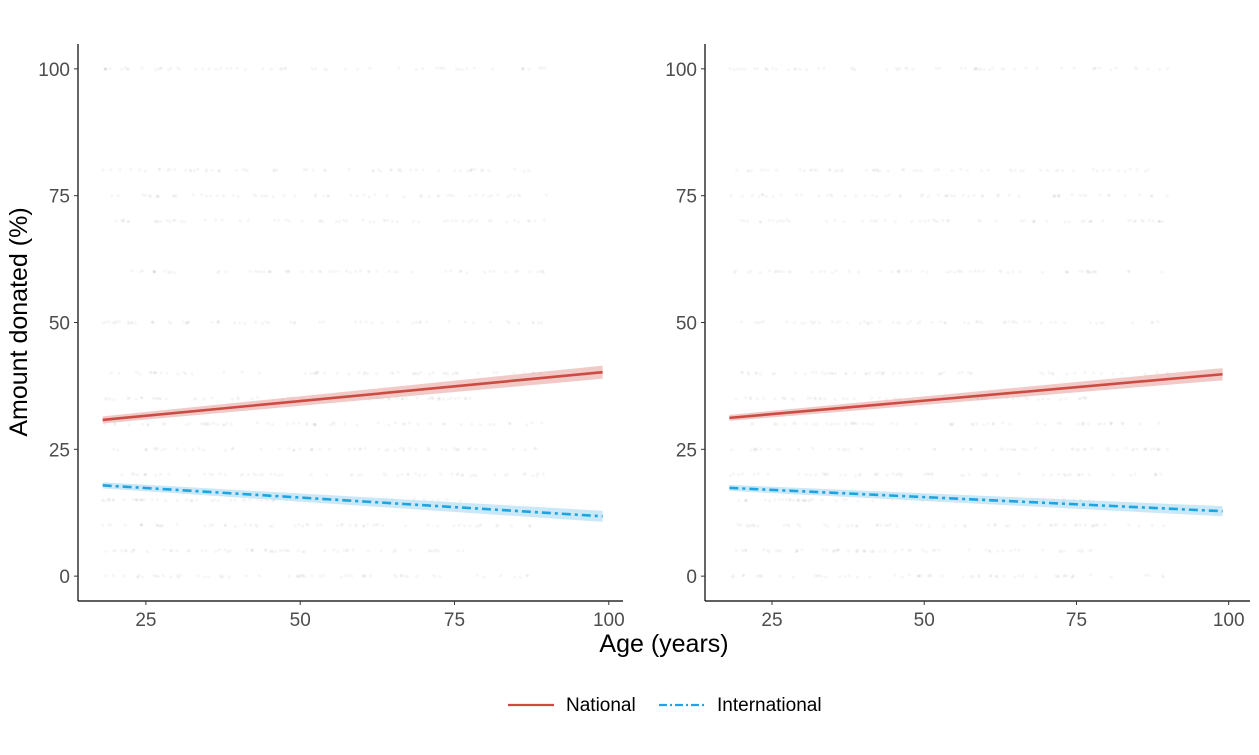  Describe the element at coordinates (19, 321) in the screenshot. I see `y-axis-title: Amount donated (%)` at that location.